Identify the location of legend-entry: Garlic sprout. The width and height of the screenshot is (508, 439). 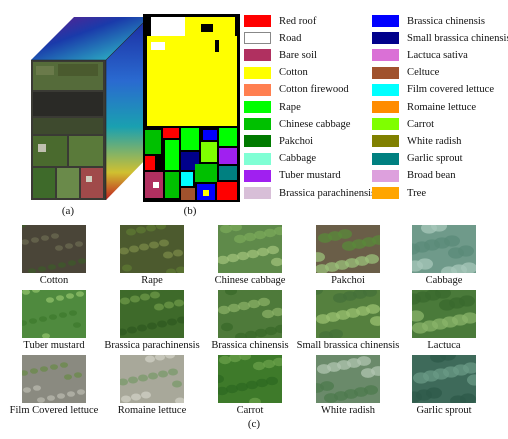
(417, 159).